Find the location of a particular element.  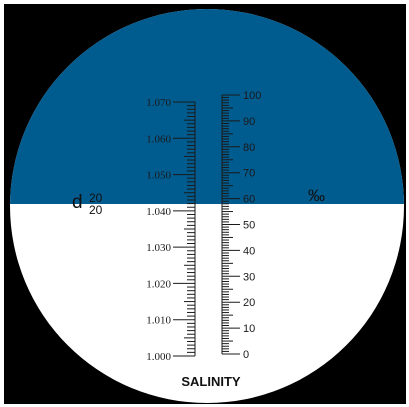

sg-tick-label: 1.070 is located at coordinates (158, 103).